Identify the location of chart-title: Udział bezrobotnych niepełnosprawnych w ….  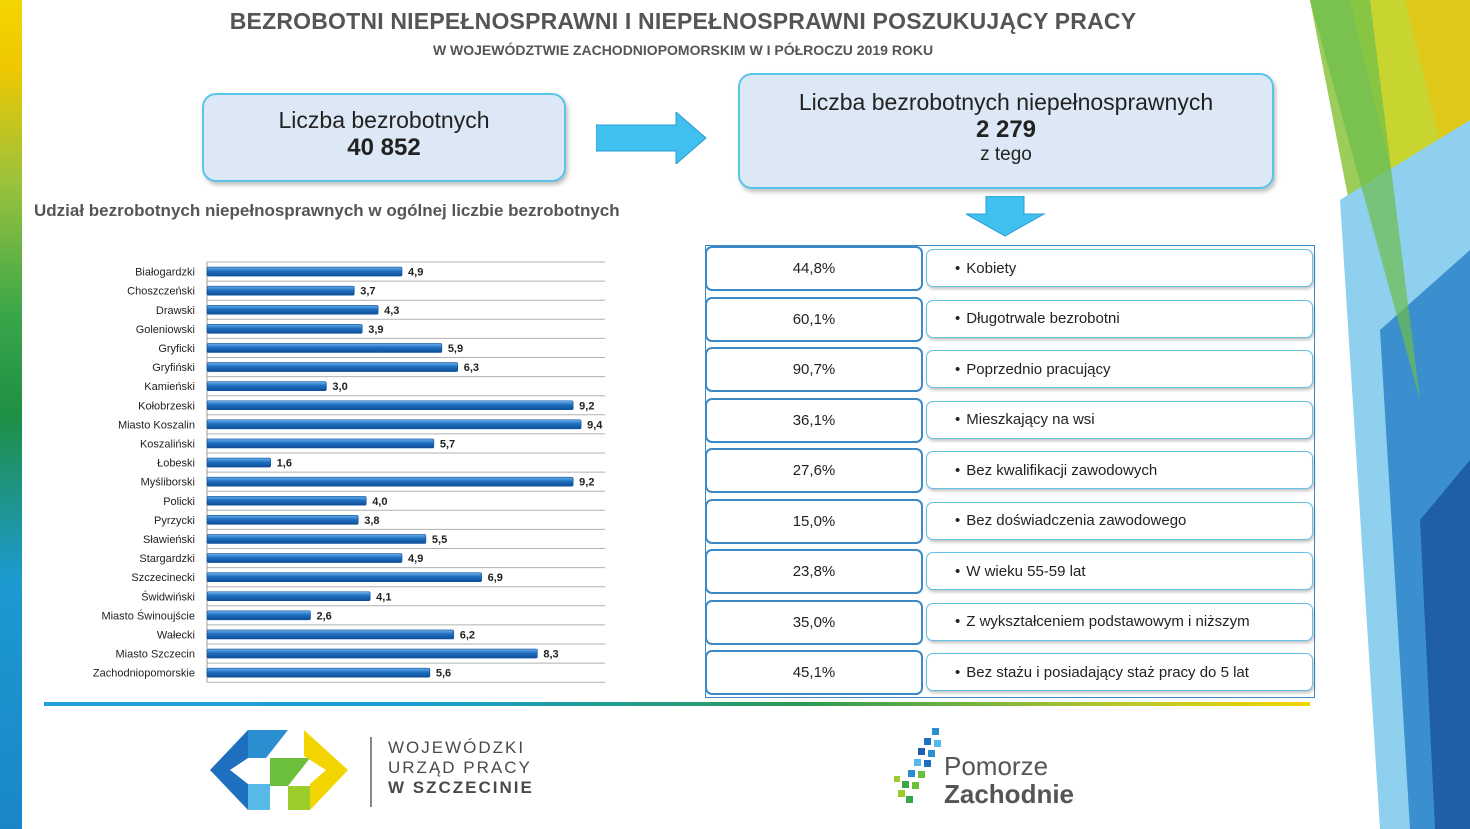
(327, 210).